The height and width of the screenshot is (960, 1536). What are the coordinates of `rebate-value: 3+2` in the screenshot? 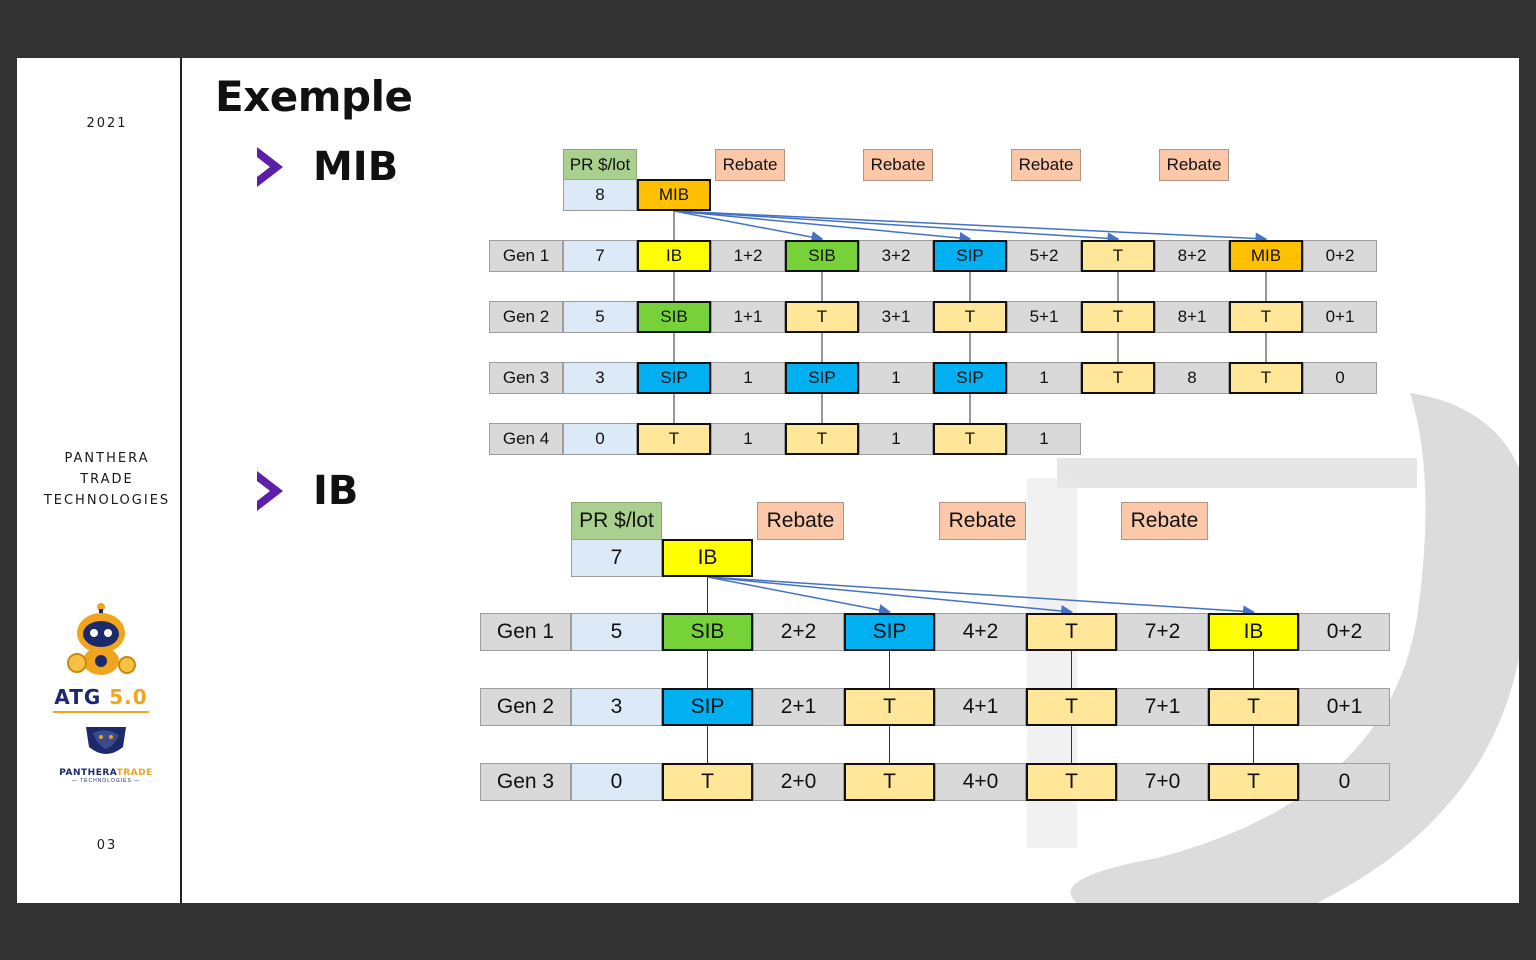 It's located at (896, 256).